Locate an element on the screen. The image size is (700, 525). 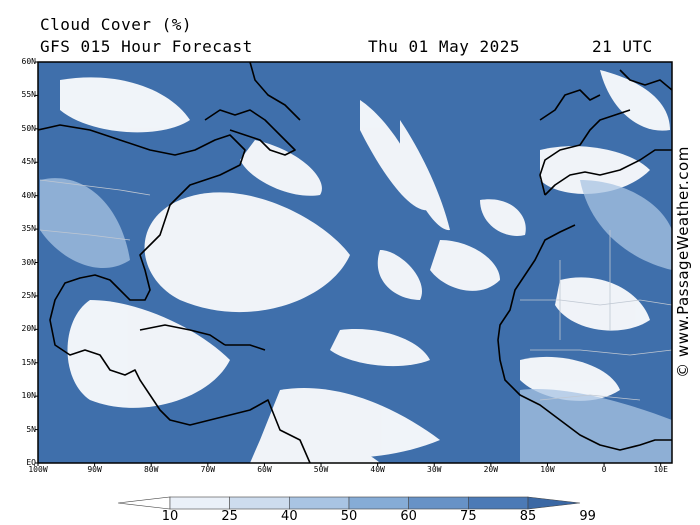
lat-label: 35N is located at coordinates (28, 229).